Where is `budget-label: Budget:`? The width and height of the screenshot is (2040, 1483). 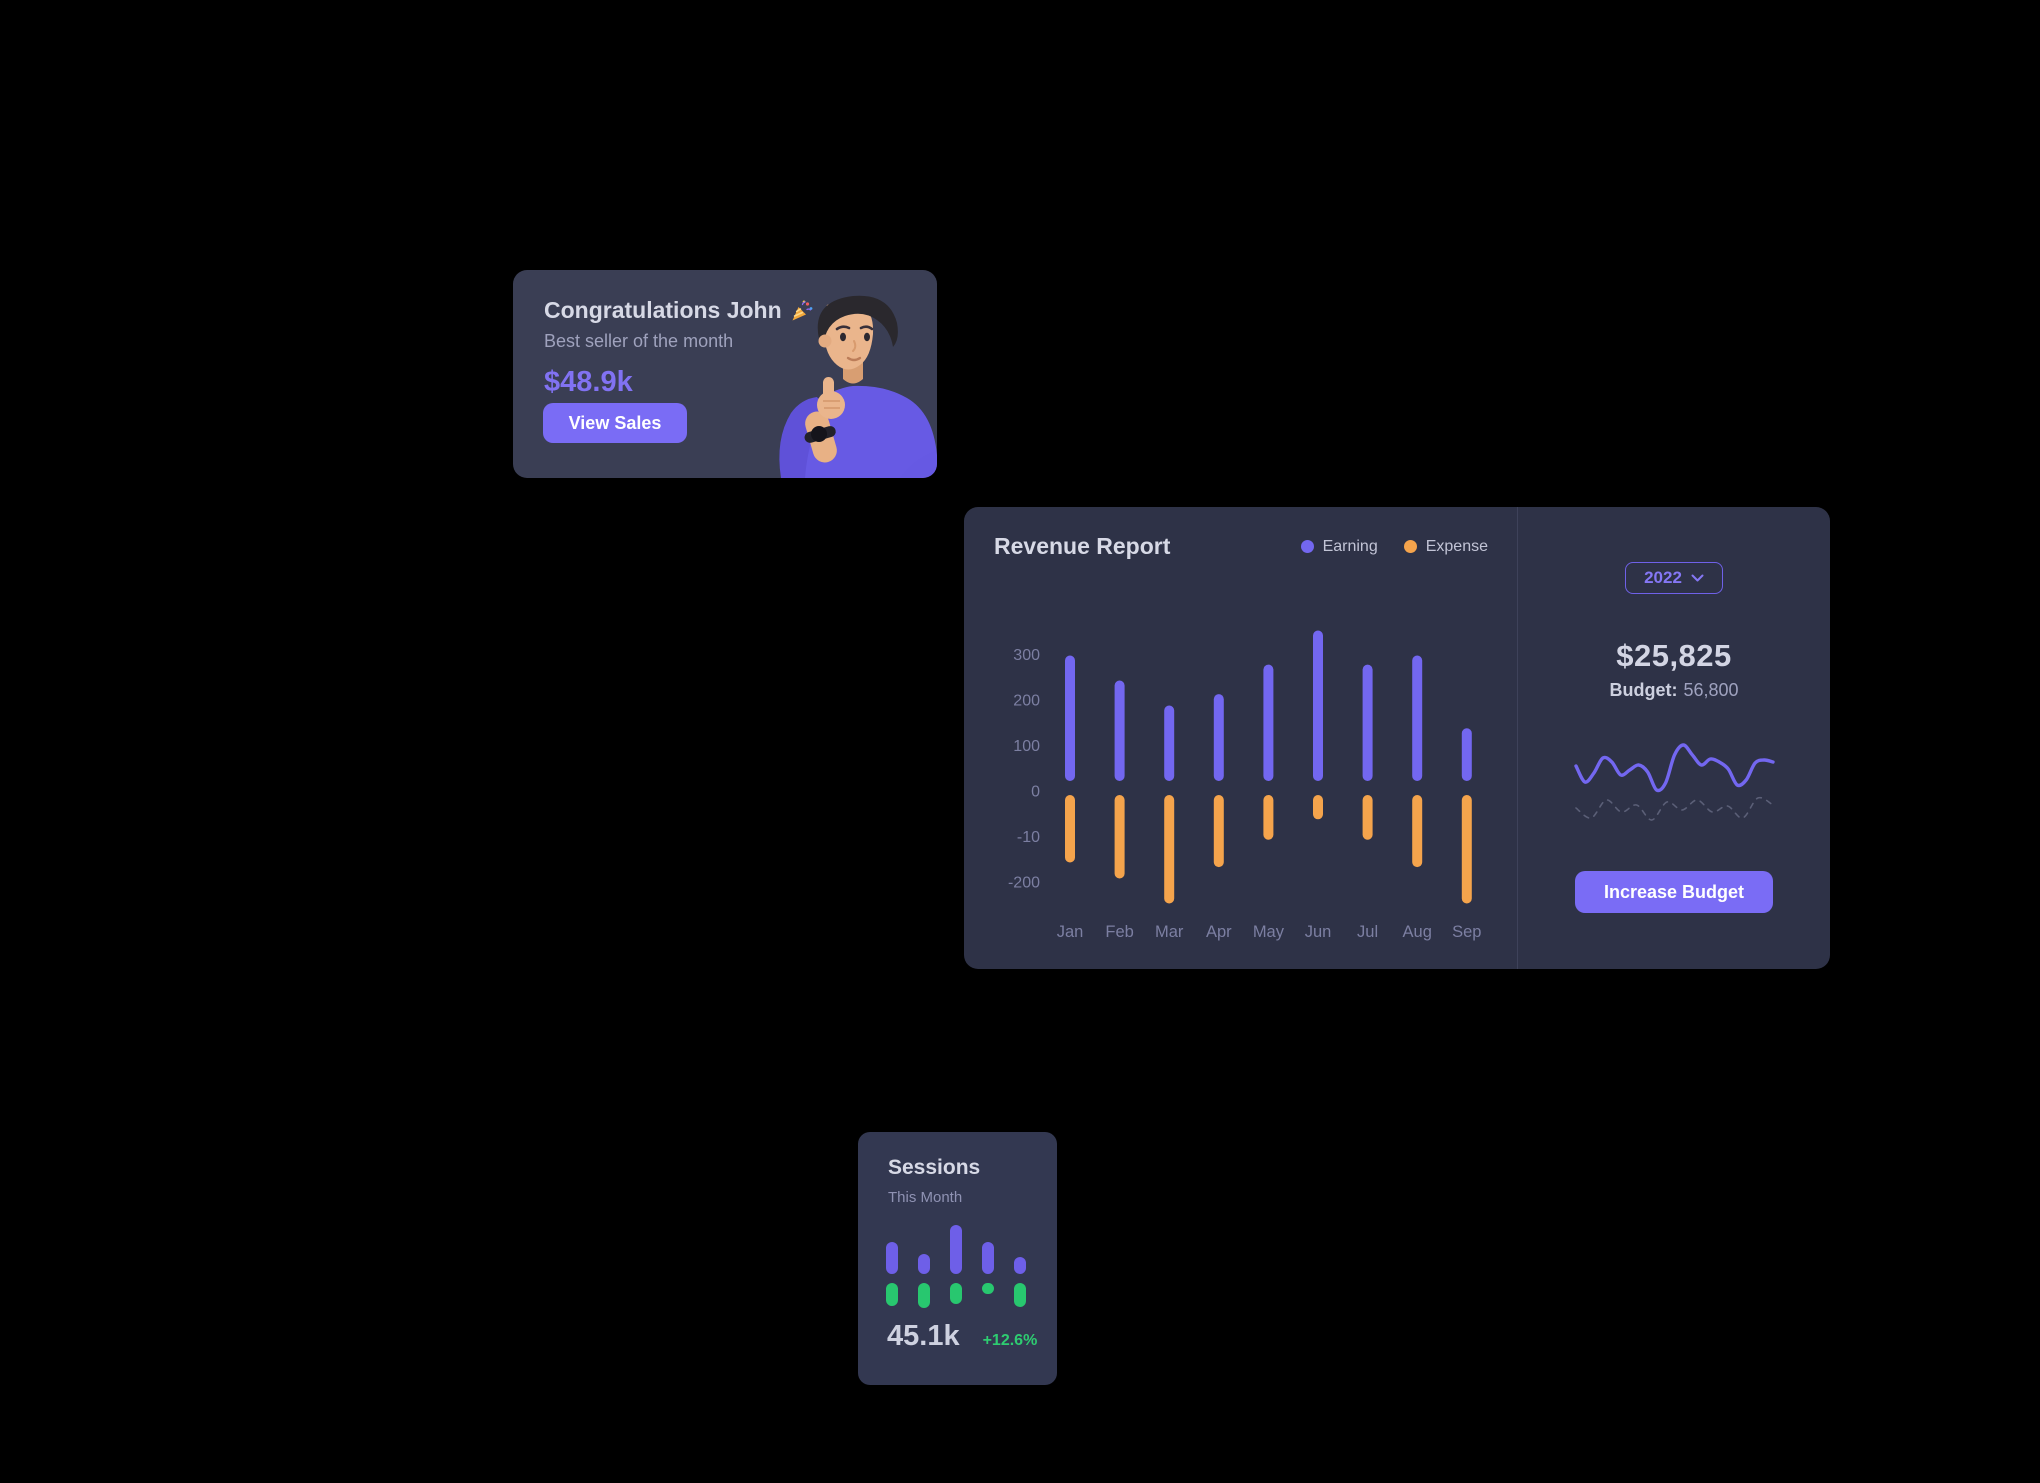
budget-label: Budget: is located at coordinates (1643, 690).